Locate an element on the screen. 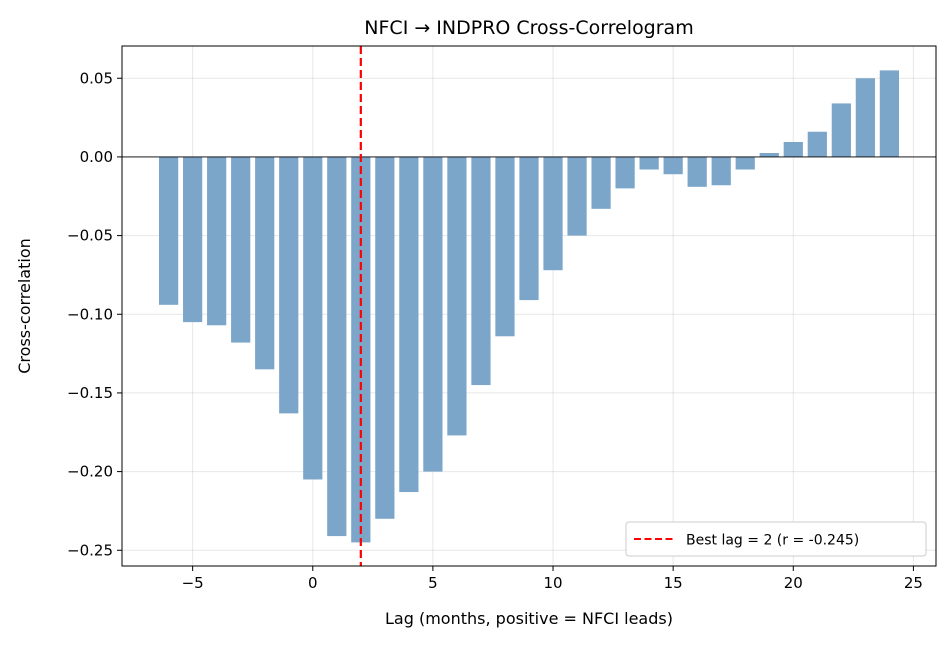 The image size is (950, 648). y-tick-label: −0.20 is located at coordinates (90, 472).